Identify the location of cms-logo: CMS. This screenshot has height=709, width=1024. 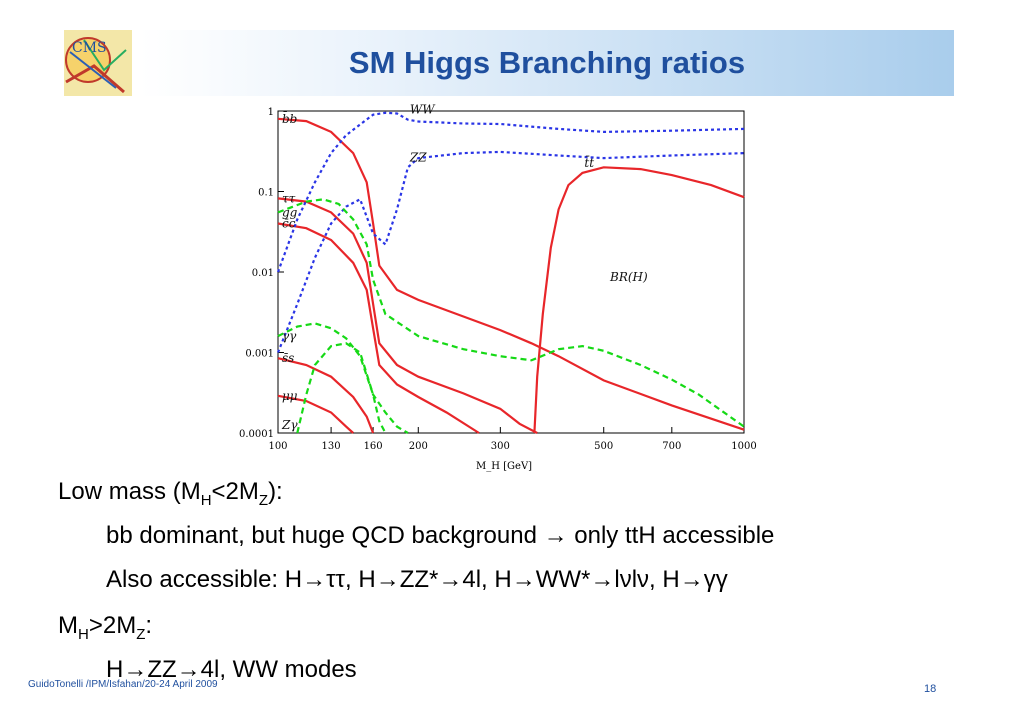
(98, 63).